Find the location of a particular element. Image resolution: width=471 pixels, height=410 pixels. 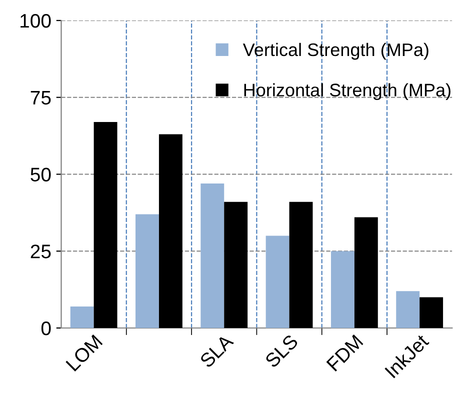

y-tick-label: 0 is located at coordinates (46, 328).